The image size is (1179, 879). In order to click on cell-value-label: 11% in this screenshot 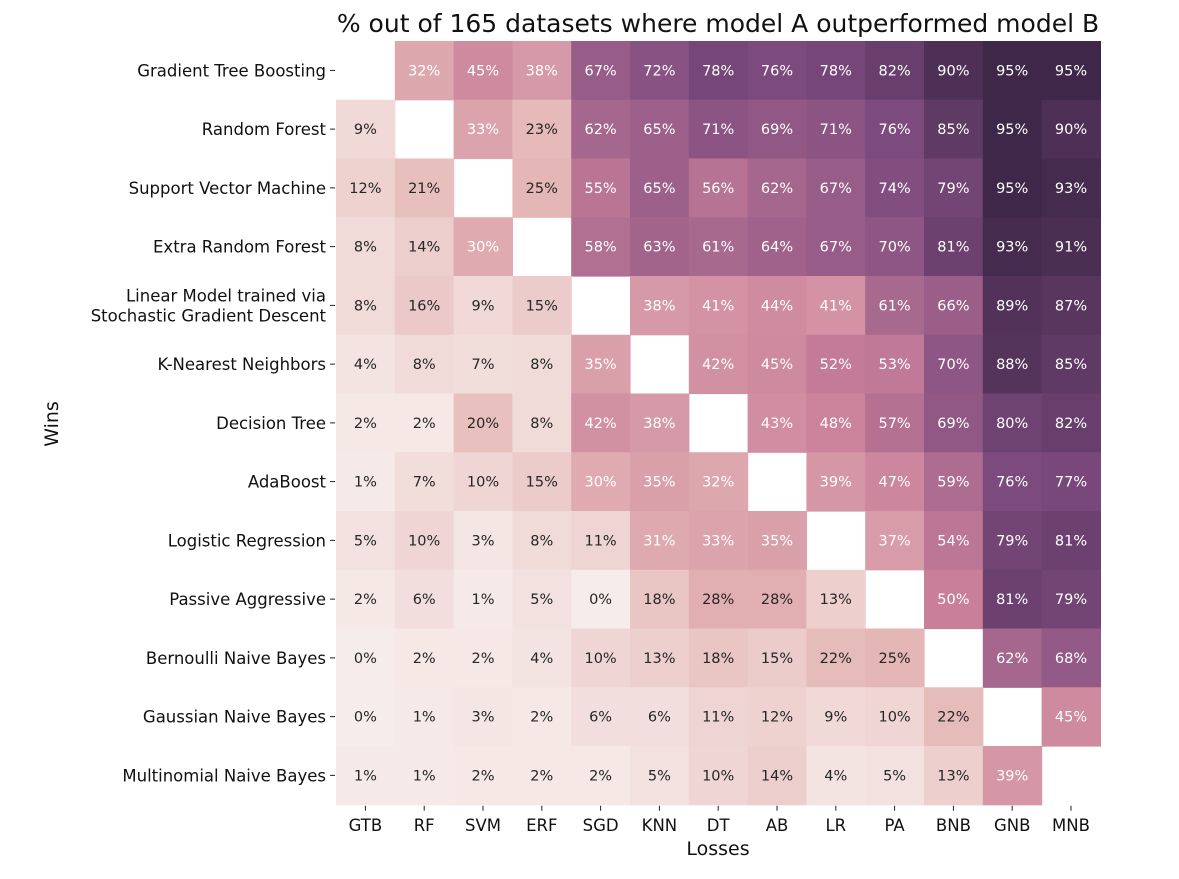, I will do `click(718, 718)`.